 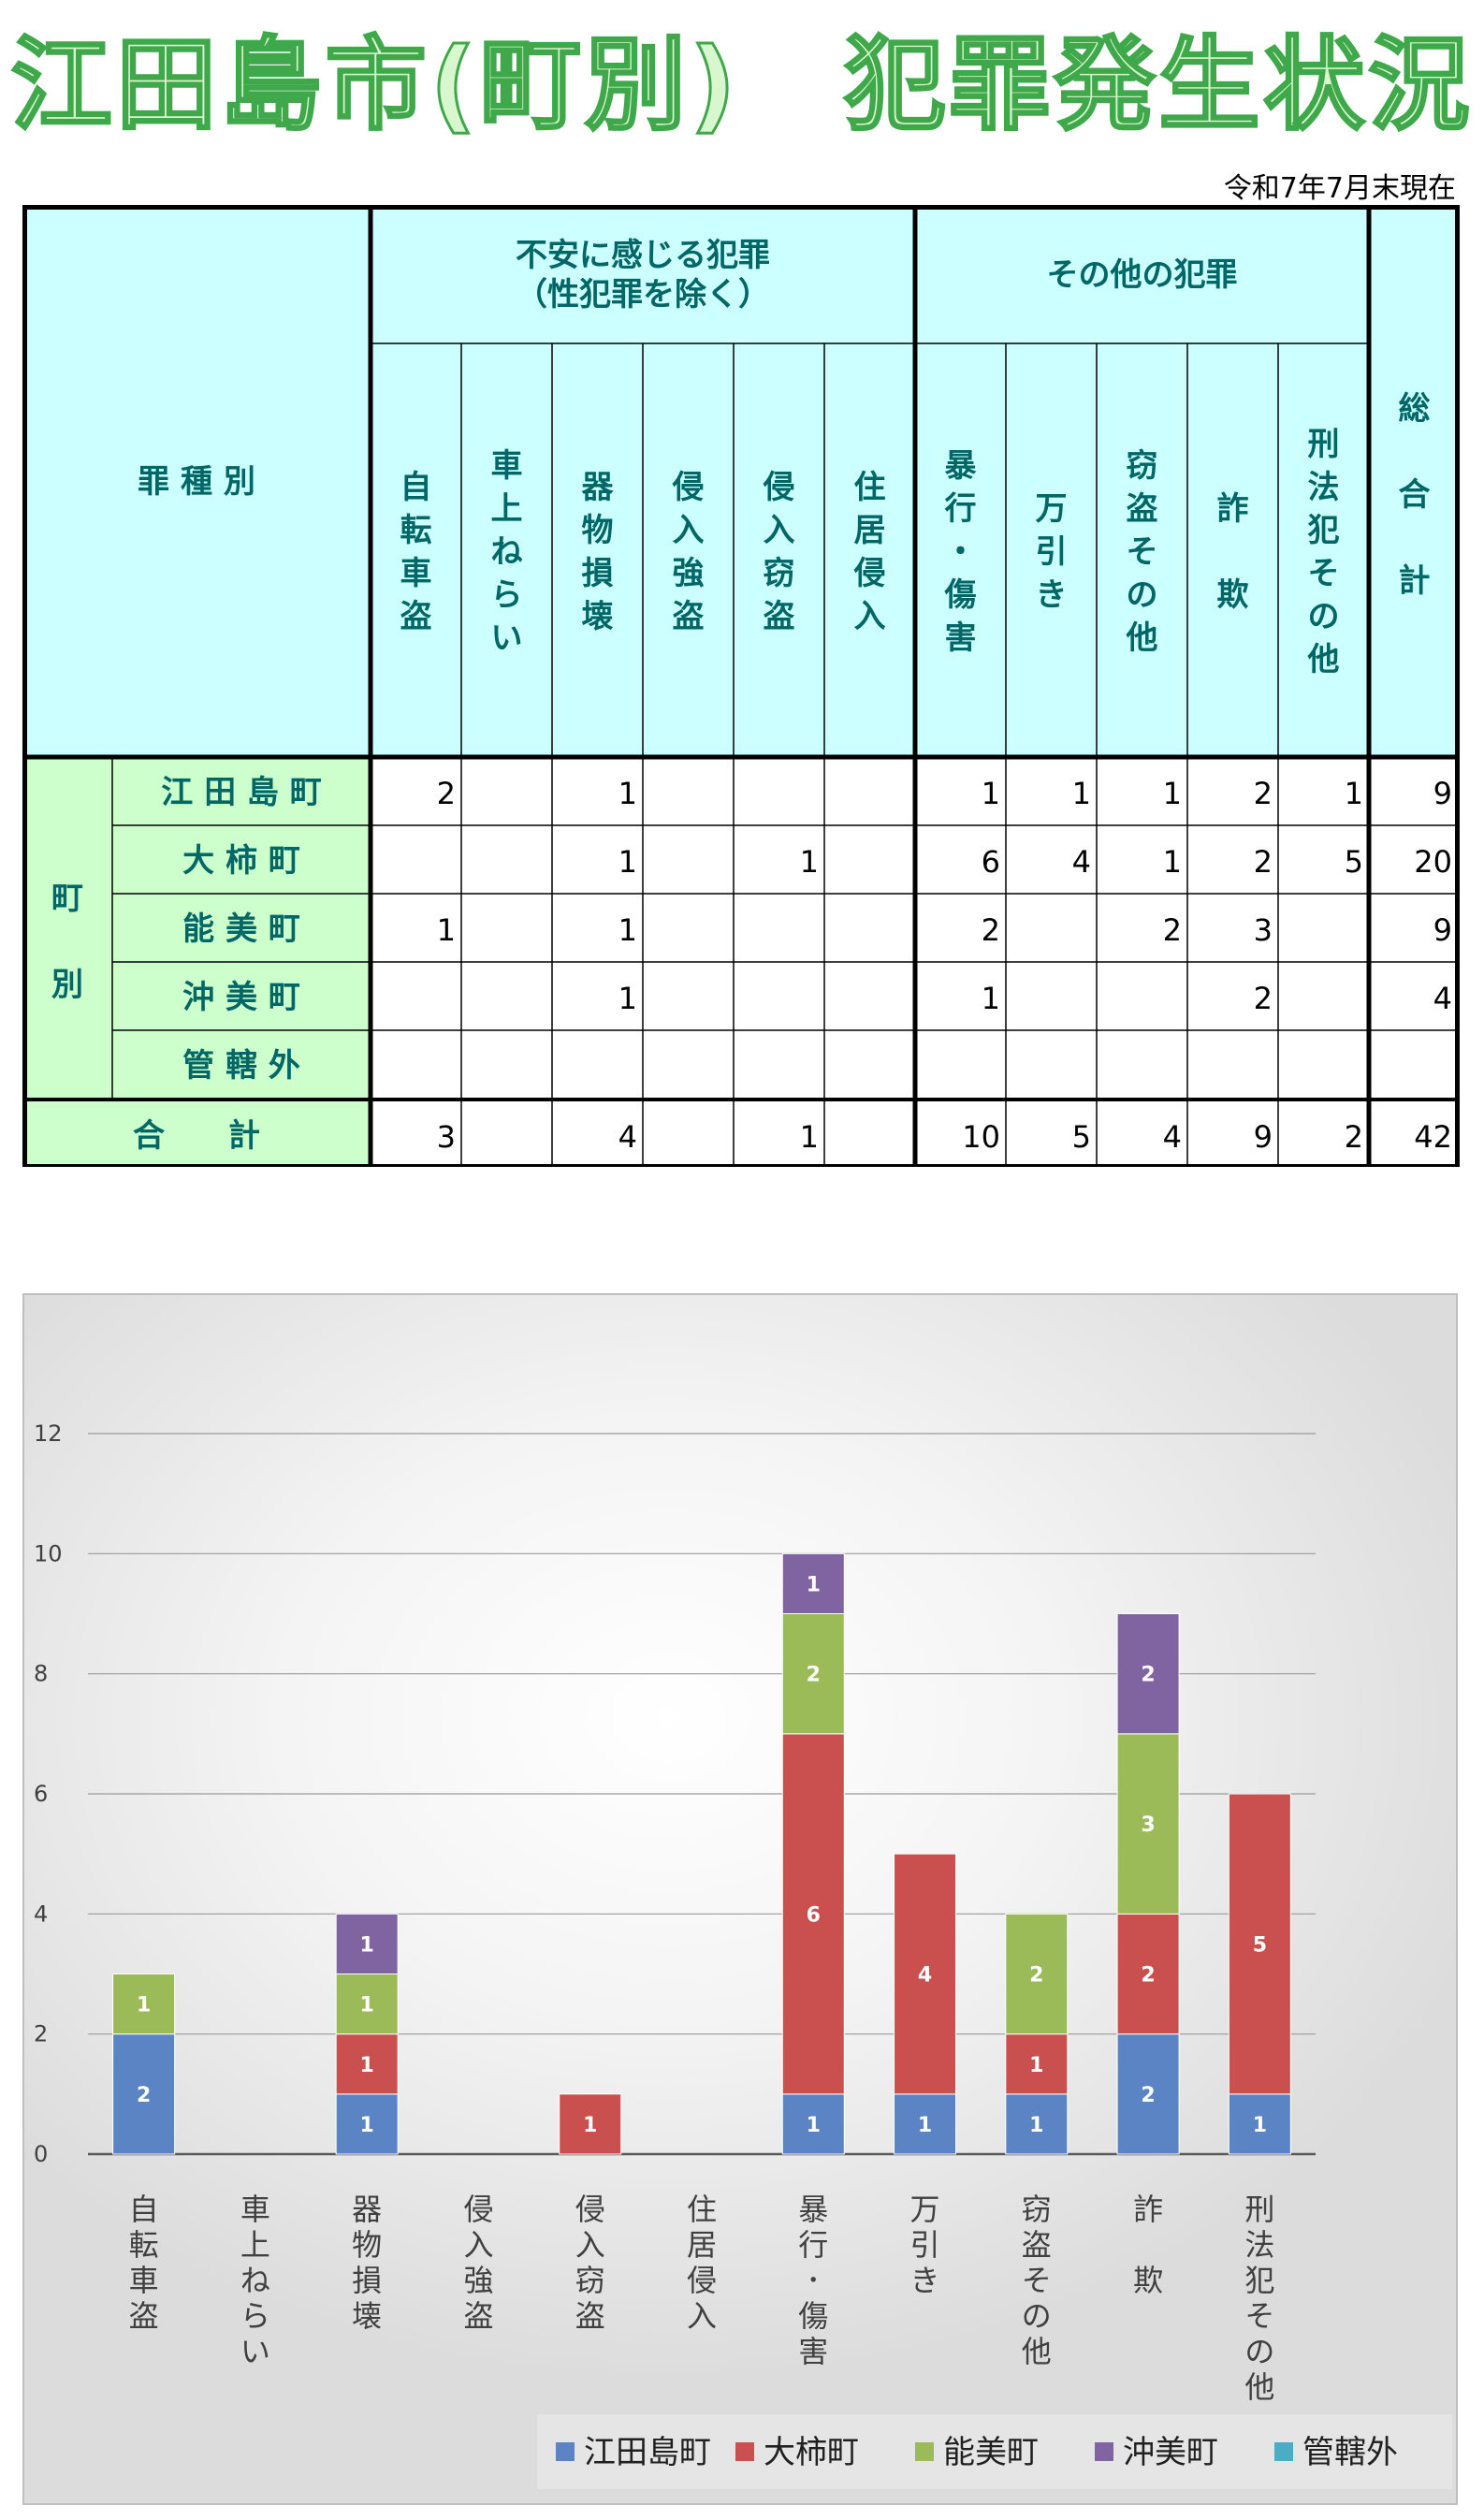 What do you see at coordinates (1350, 2453) in the screenshot?
I see `legend-label: 管轄外` at bounding box center [1350, 2453].